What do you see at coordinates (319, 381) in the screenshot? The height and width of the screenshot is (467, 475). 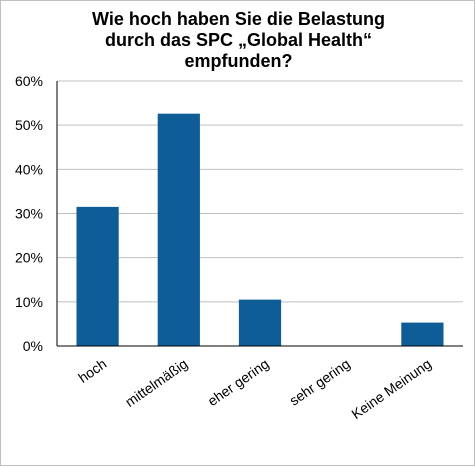 I see `x-tick-label: sehr gering` at bounding box center [319, 381].